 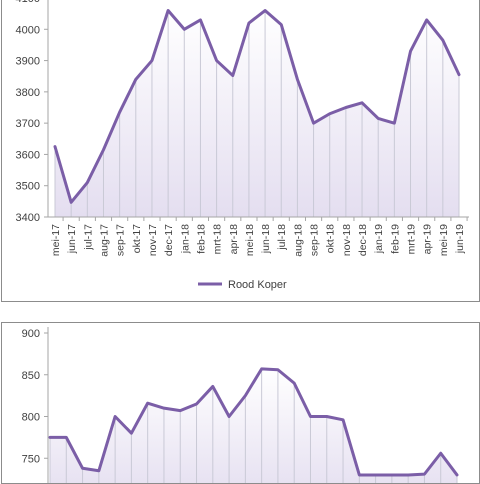 I want to click on c1-x-tick-label: okt-18, so click(x=331, y=238).